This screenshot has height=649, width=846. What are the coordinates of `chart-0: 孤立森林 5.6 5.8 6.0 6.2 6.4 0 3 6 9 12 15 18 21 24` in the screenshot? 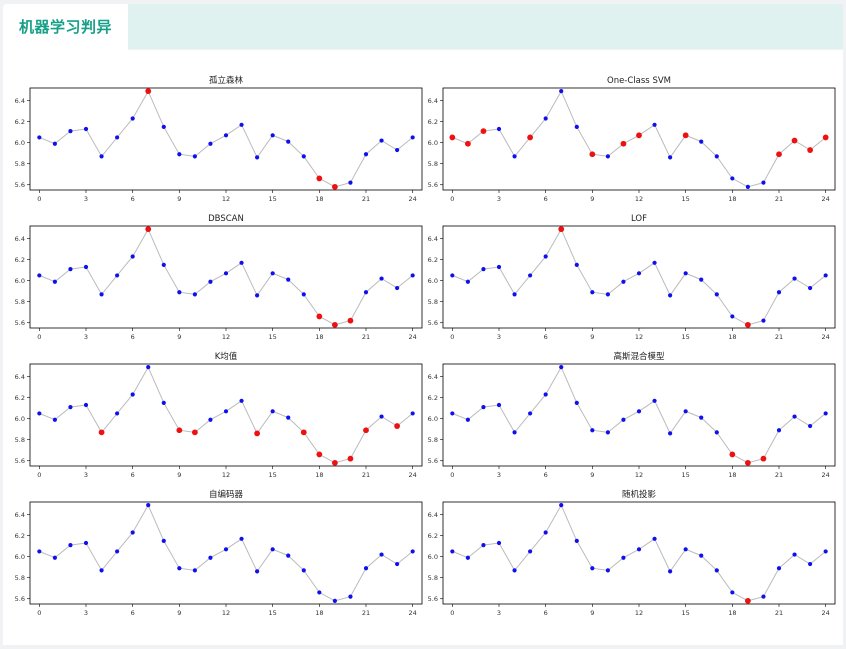 It's located at (219, 139).